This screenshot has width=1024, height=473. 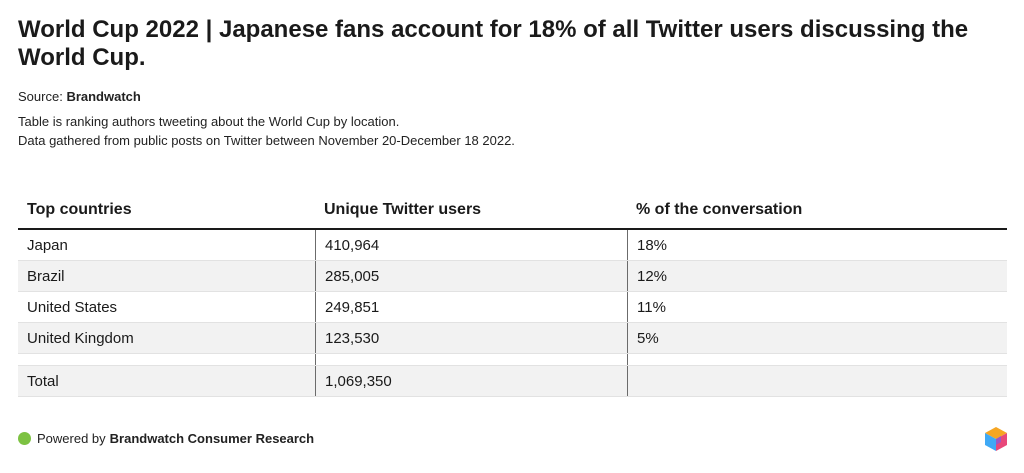 What do you see at coordinates (817, 381) in the screenshot?
I see `cell-total-percent` at bounding box center [817, 381].